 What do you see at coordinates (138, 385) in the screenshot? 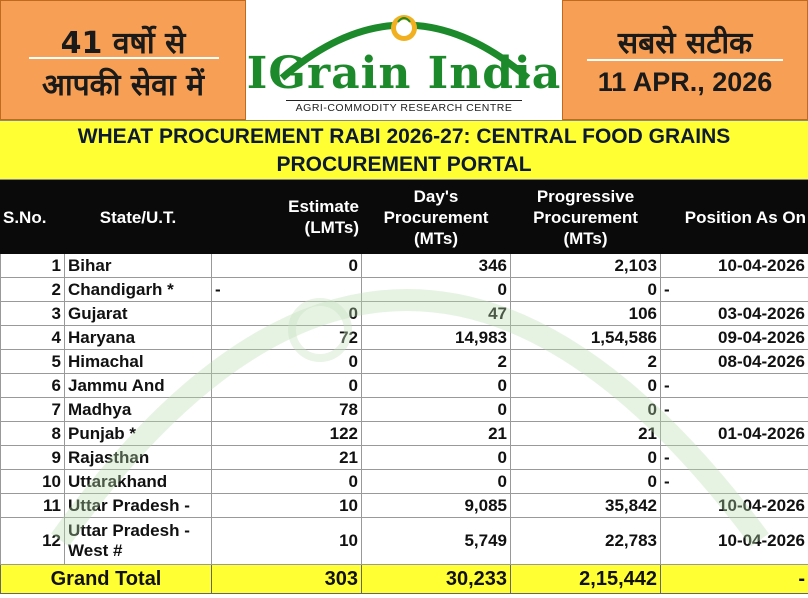
I see `cell-state: Jammu And` at bounding box center [138, 385].